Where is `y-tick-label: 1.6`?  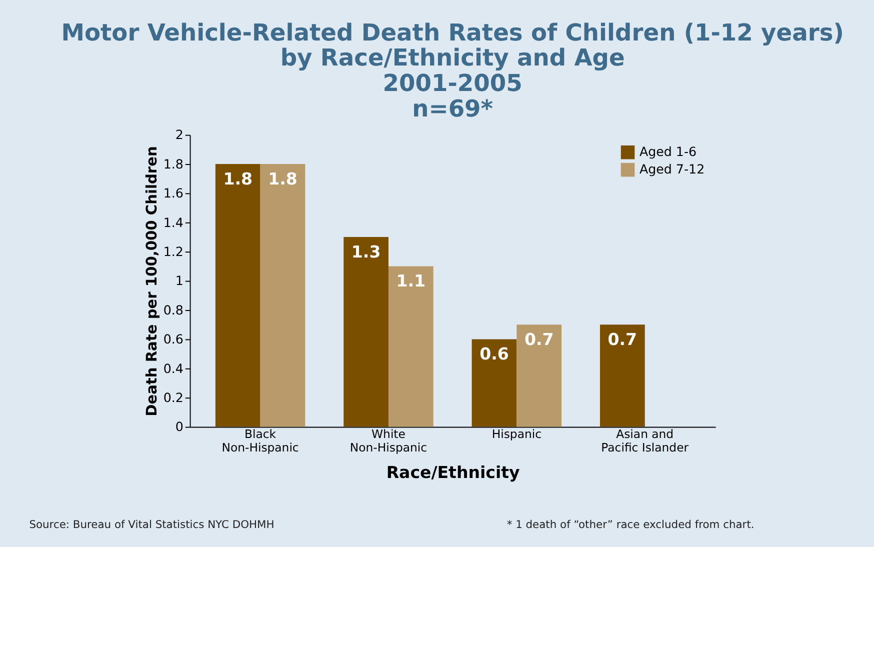
y-tick-label: 1.6 is located at coordinates (173, 193).